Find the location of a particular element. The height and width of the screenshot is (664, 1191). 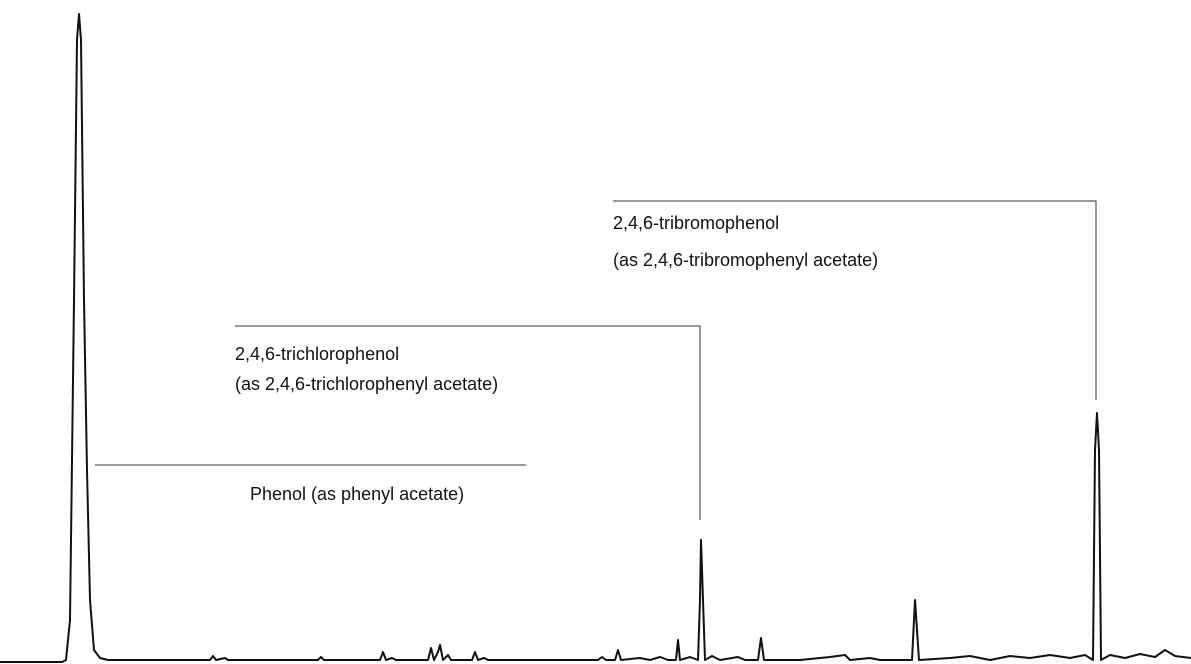

phenol-label: Phenol (as phenyl acetate) is located at coordinates (357, 494).